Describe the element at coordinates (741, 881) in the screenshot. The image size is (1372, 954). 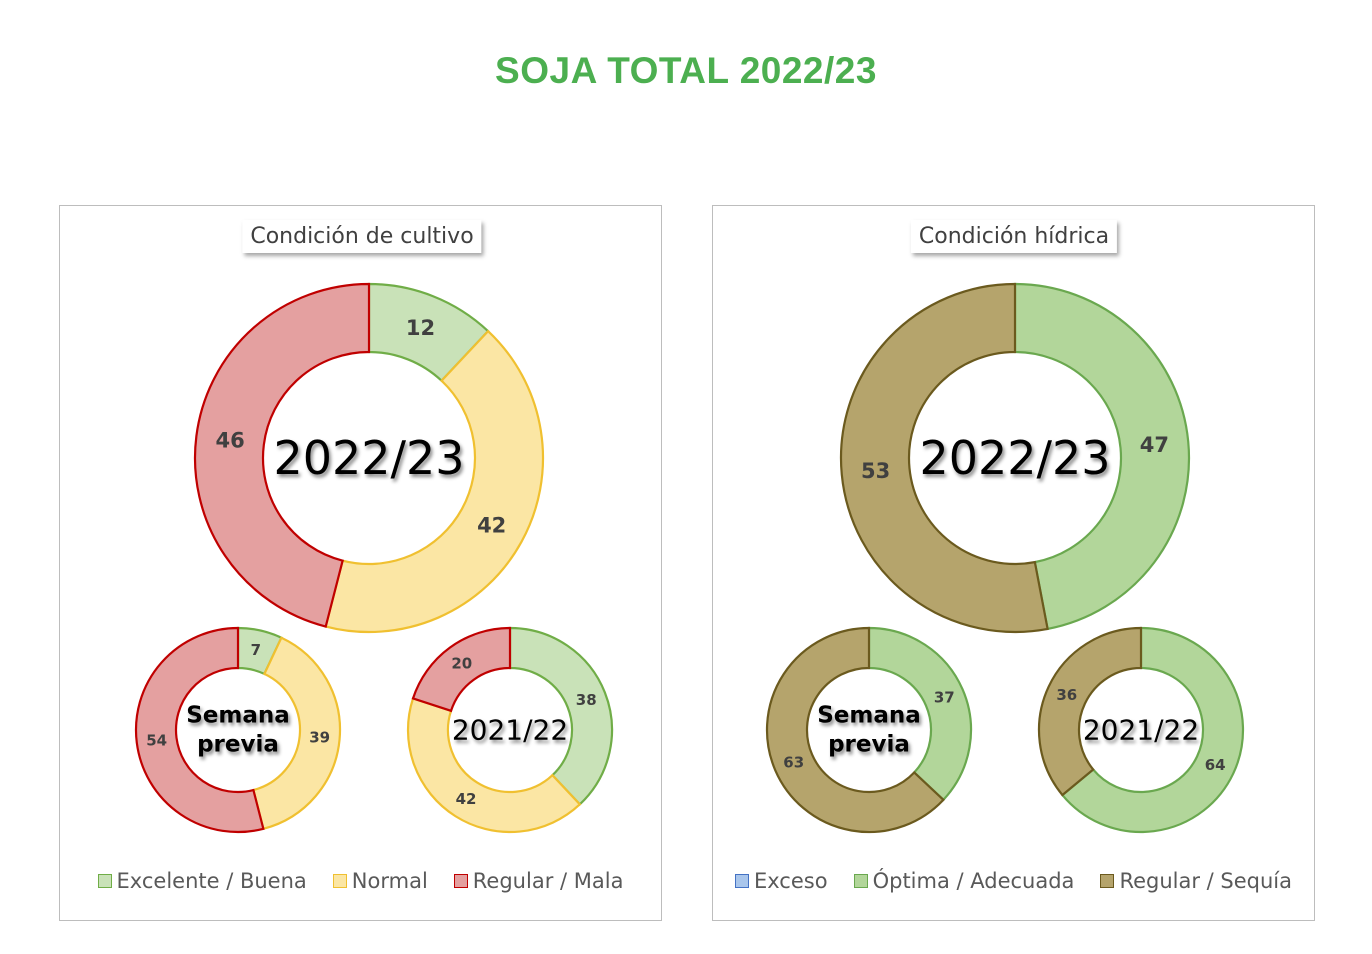
I see `legend-swatch-exceso` at that location.